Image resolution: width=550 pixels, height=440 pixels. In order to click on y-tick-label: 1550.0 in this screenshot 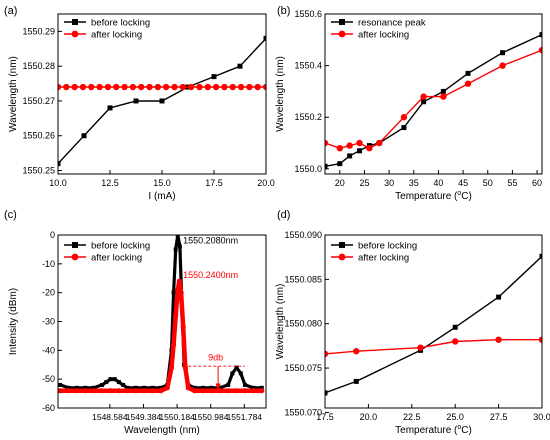, I will do `click(308, 169)`.